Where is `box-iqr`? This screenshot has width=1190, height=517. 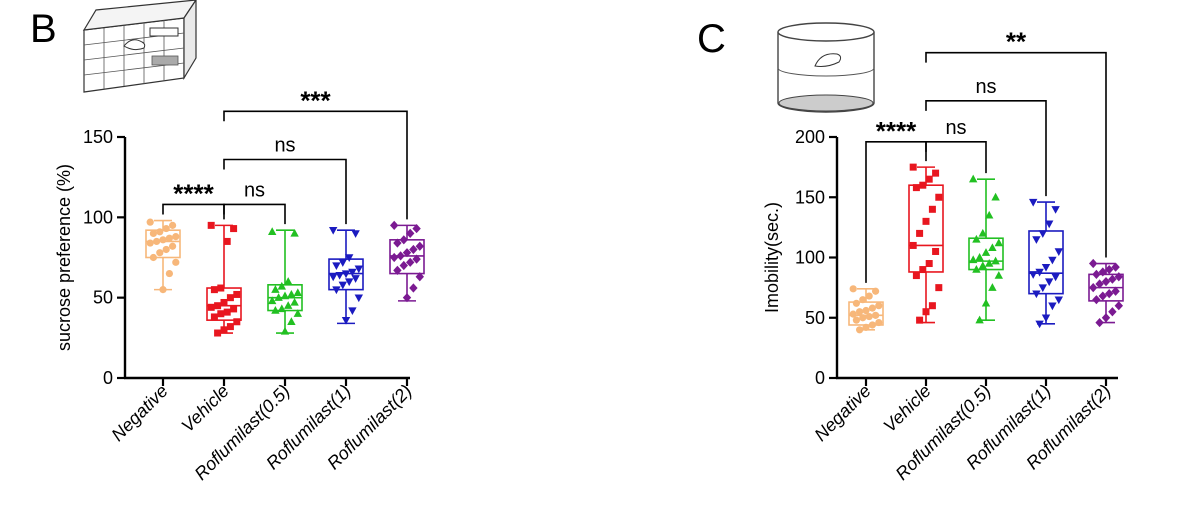 box-iqr is located at coordinates (986, 254).